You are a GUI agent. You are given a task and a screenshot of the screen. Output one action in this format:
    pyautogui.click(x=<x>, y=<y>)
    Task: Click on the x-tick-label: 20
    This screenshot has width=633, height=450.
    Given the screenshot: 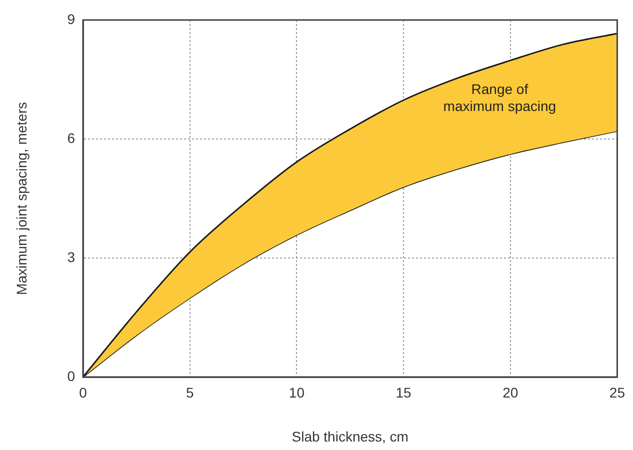 What is the action you would take?
    pyautogui.click(x=510, y=392)
    